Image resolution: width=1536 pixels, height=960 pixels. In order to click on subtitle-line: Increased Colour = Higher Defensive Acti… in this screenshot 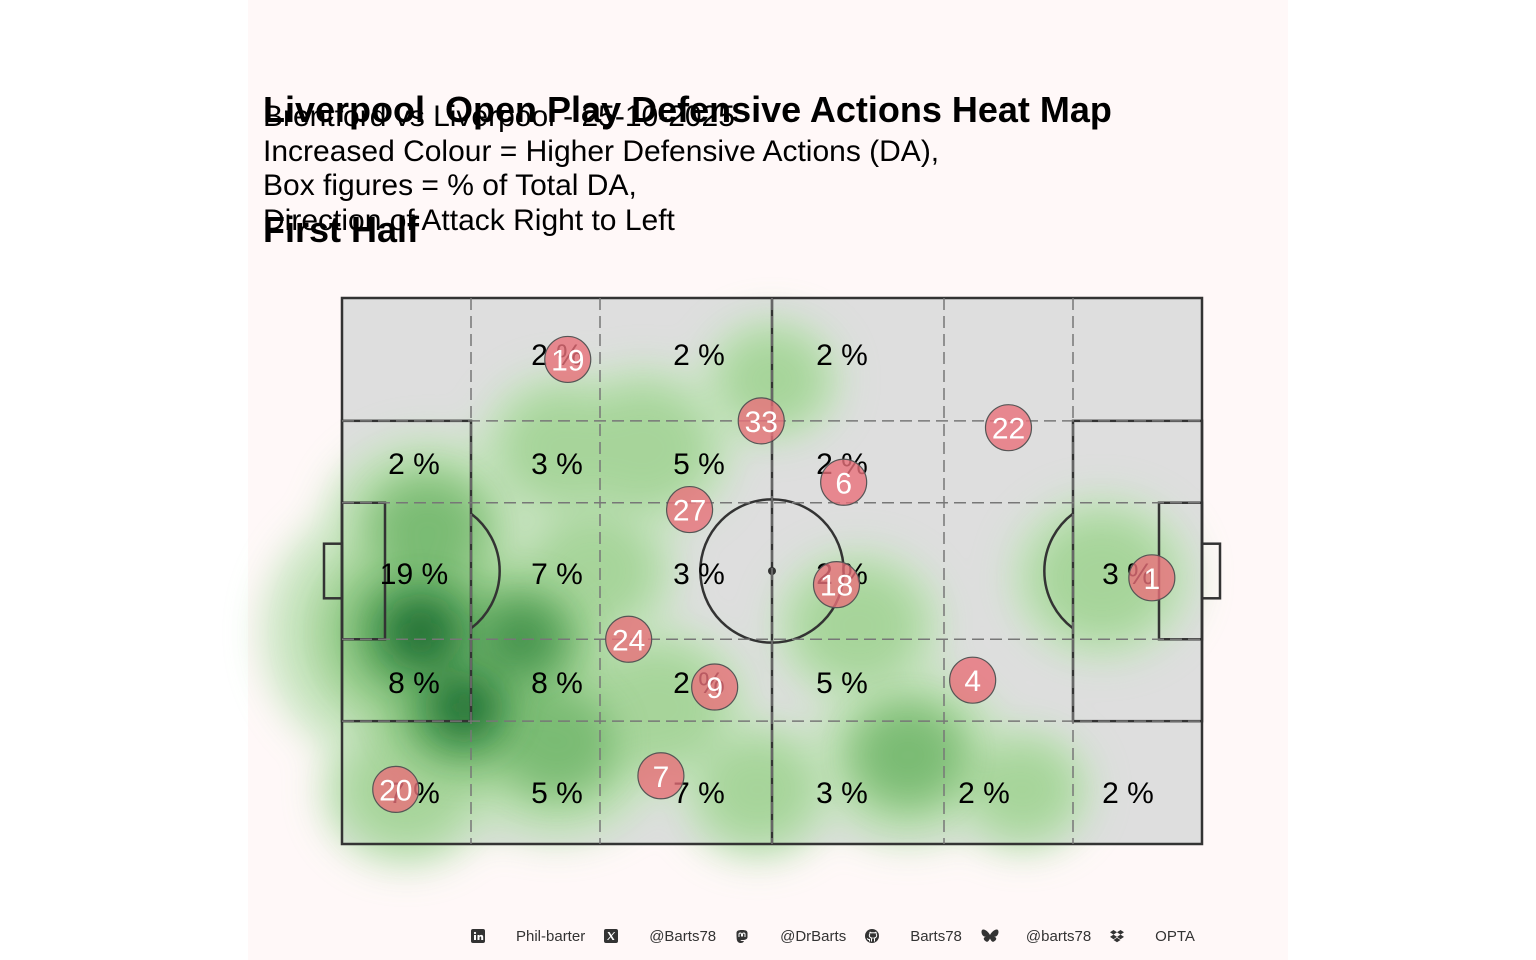, I will do `click(601, 151)`.